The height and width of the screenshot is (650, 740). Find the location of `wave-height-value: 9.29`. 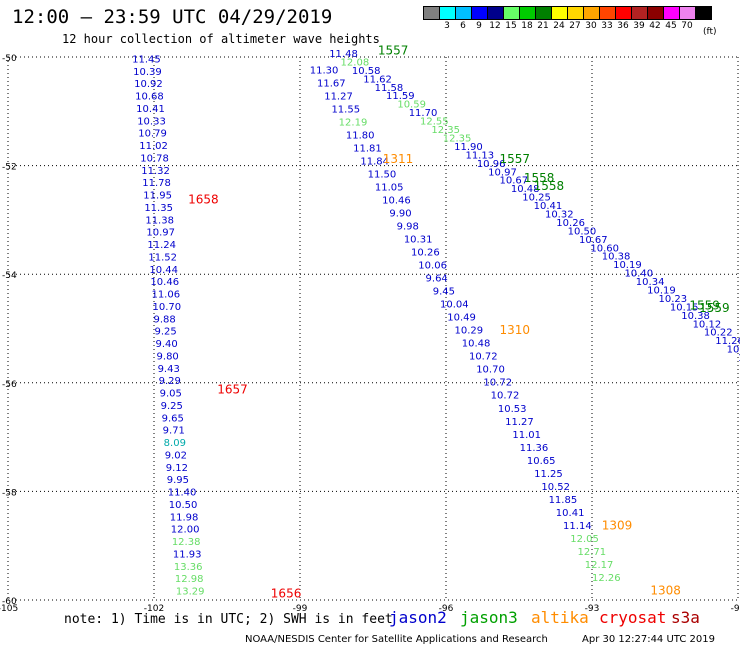

wave-height-value: 9.29 is located at coordinates (170, 381).